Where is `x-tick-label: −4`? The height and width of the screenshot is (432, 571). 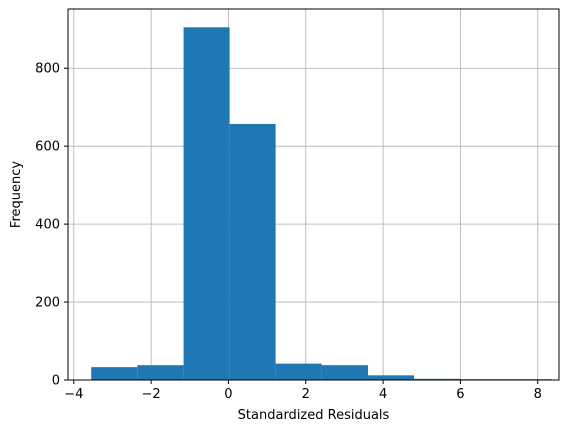
x-tick-label: −4 is located at coordinates (73, 394).